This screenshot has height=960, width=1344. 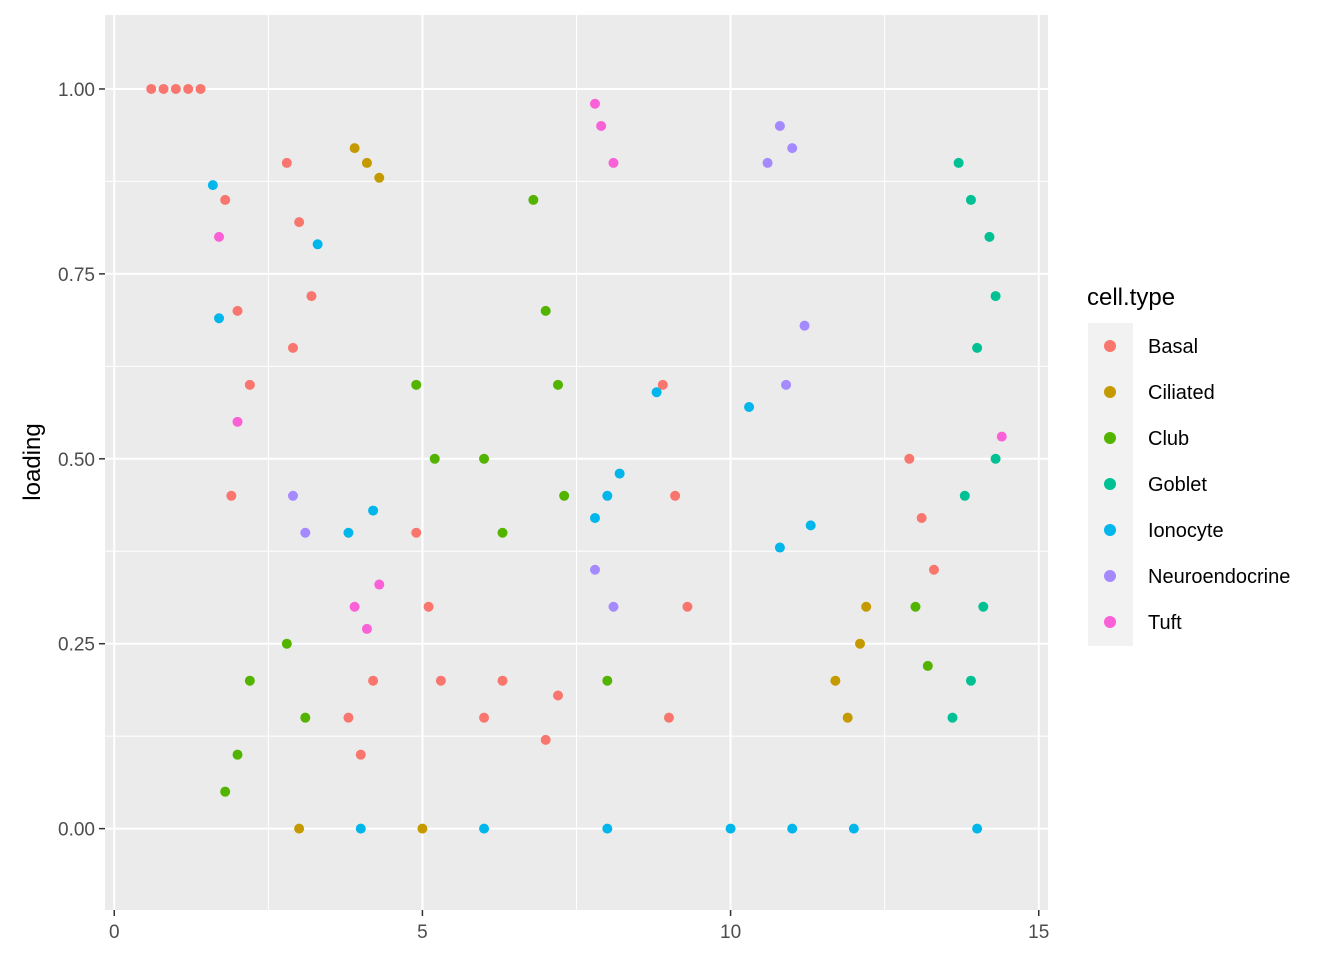 What do you see at coordinates (1110, 576) in the screenshot?
I see `legend-key-neuroendocrine` at bounding box center [1110, 576].